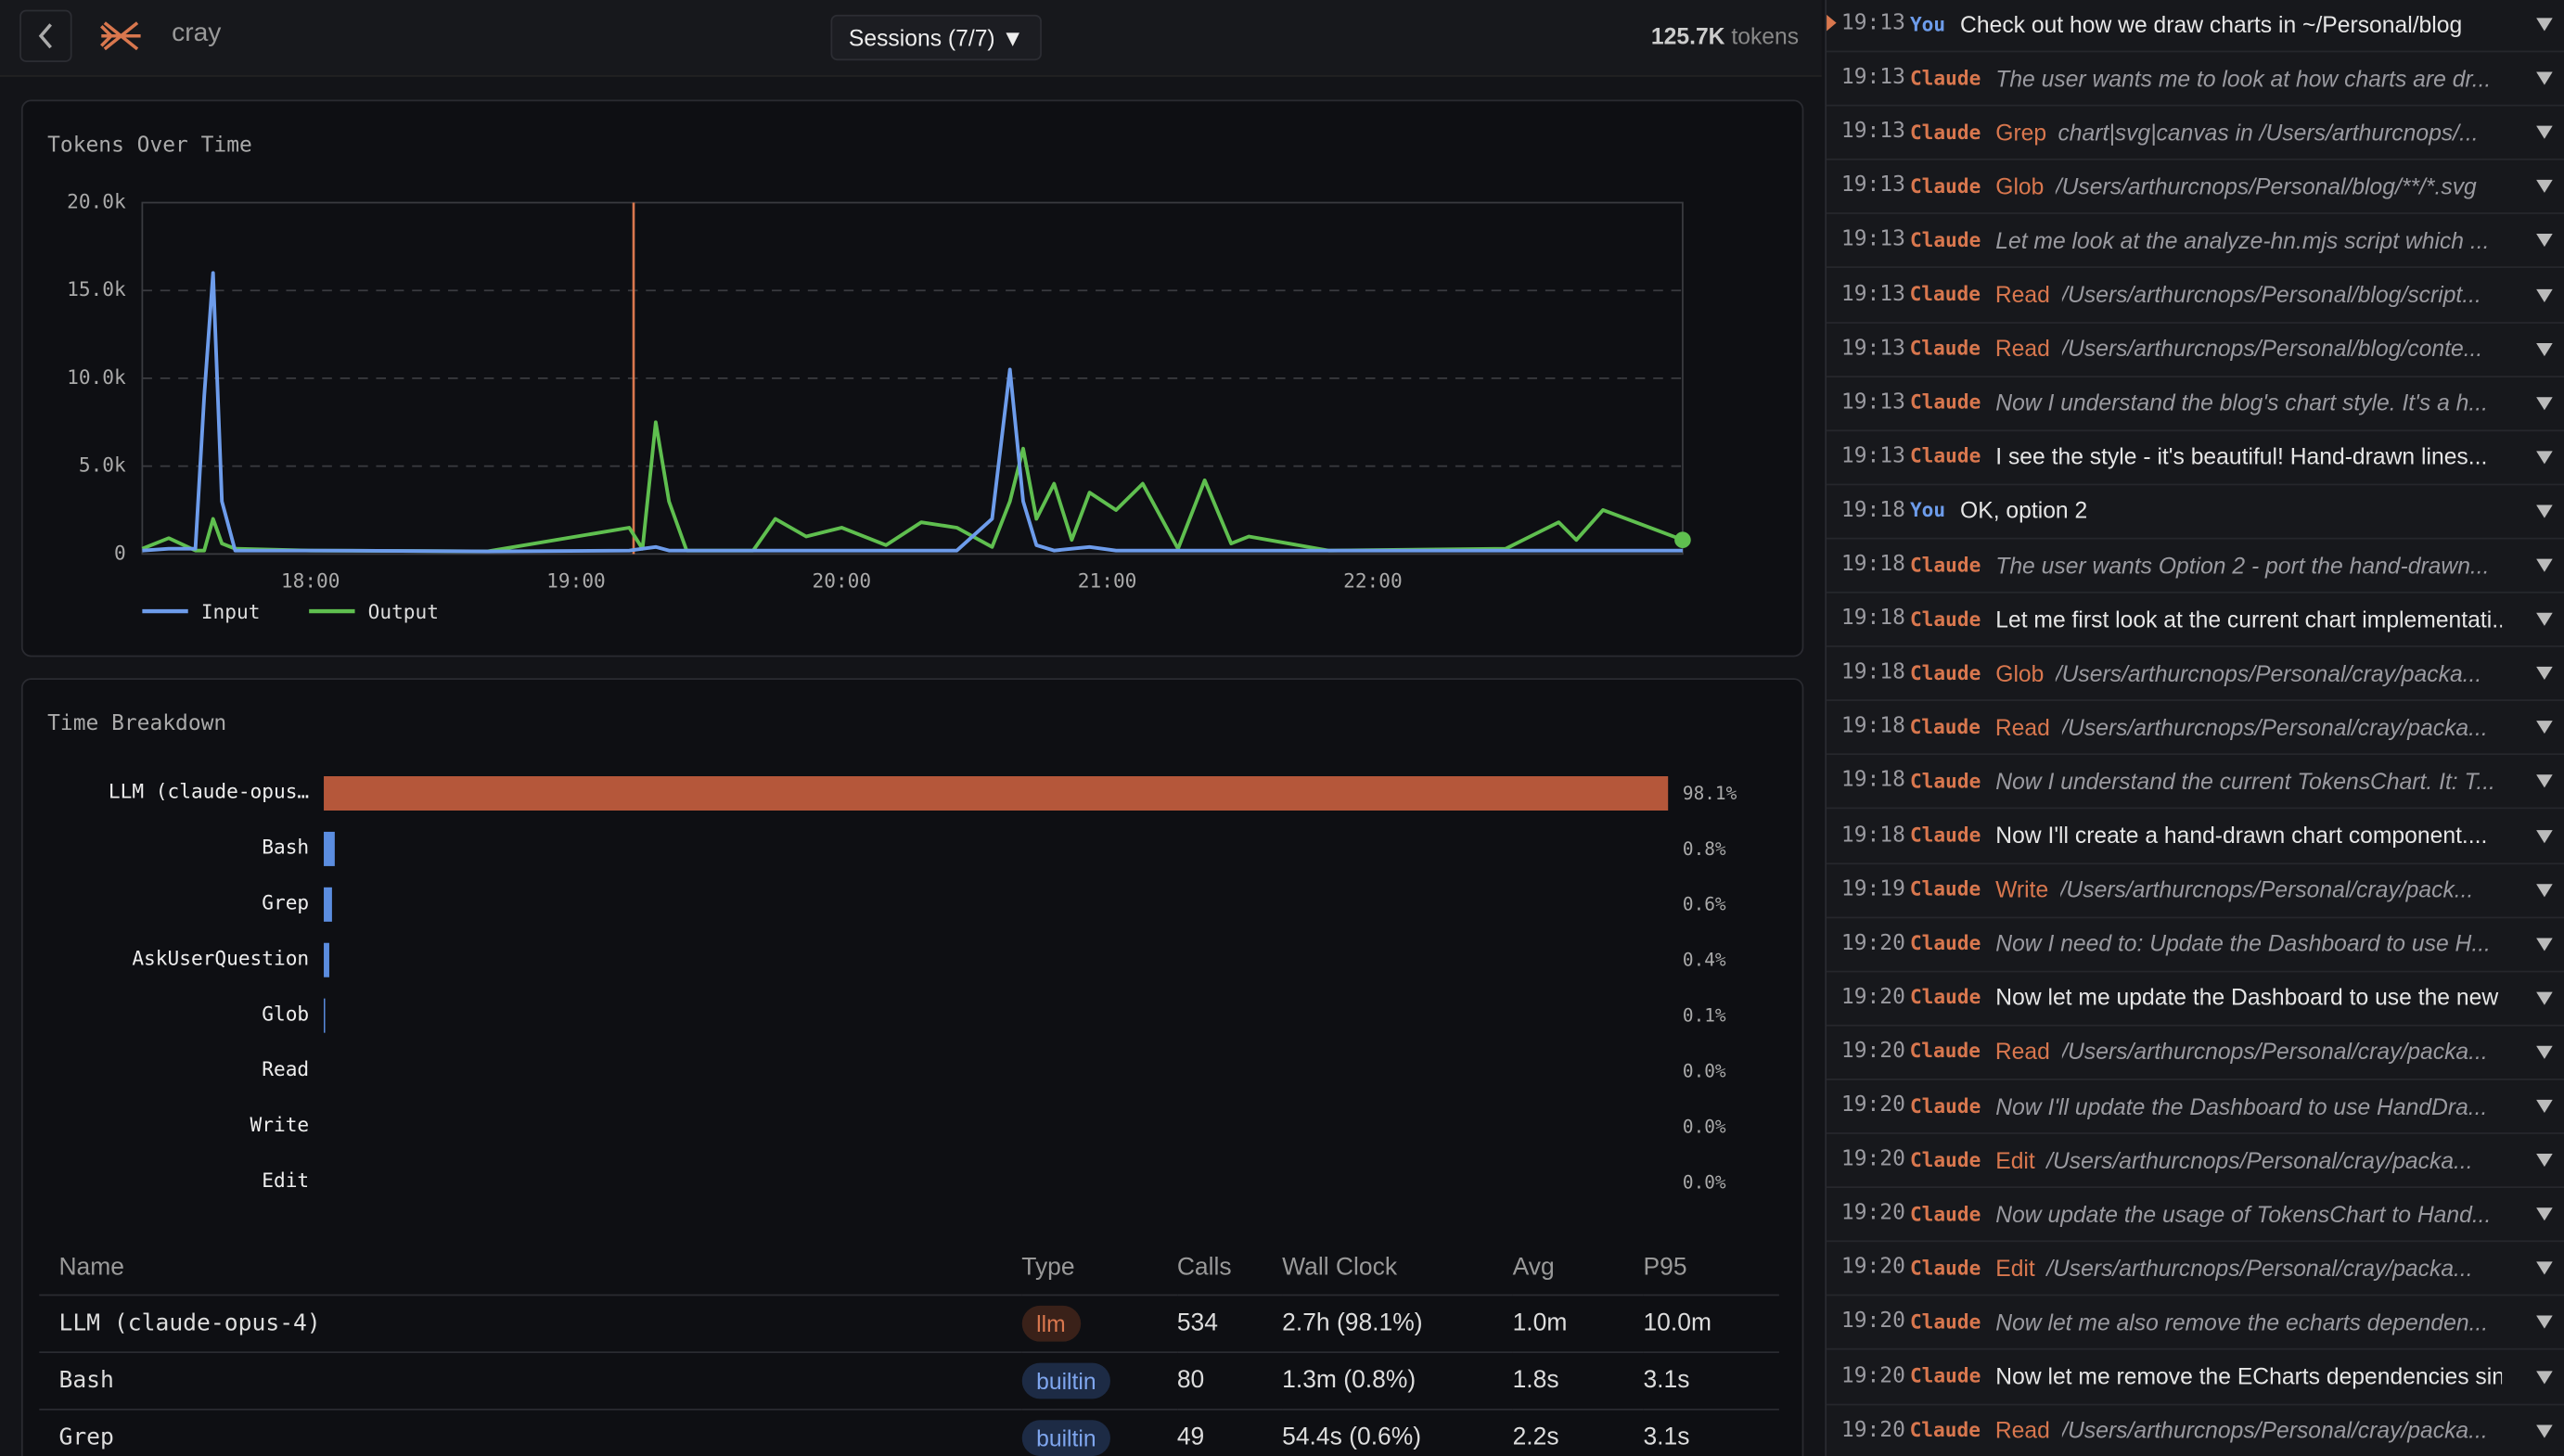 The image size is (2564, 1456). I want to click on column-header: Wall Clock, so click(1340, 1267).